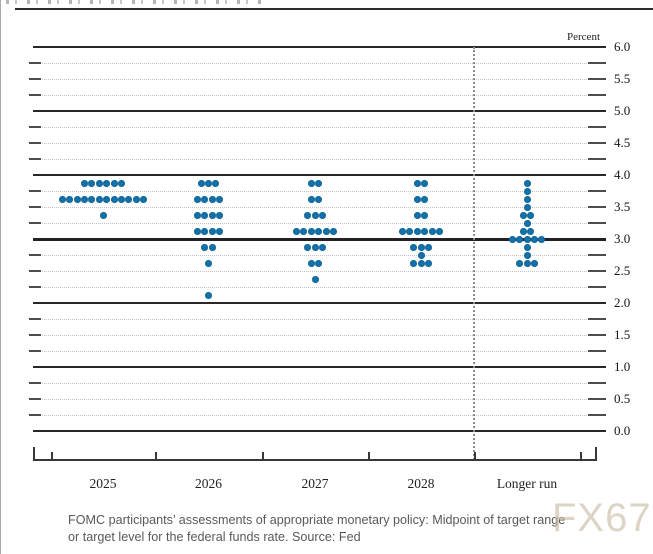 The width and height of the screenshot is (653, 554). What do you see at coordinates (602, 518) in the screenshot?
I see `fx678-watermark: FX678` at bounding box center [602, 518].